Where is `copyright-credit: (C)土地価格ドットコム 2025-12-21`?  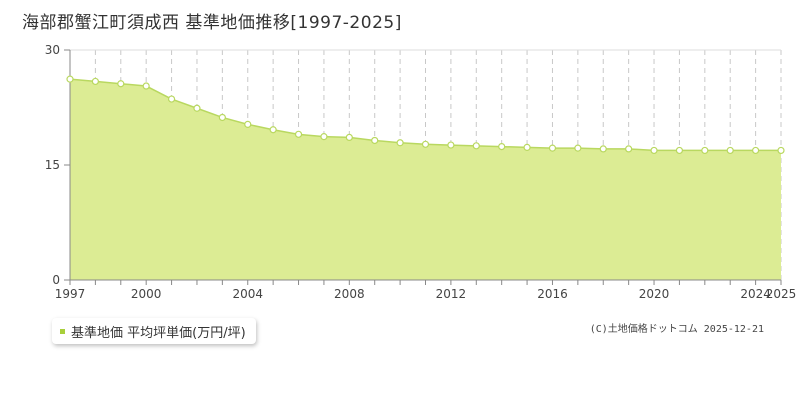 copyright-credit: (C)土地価格ドットコム 2025-12-21 is located at coordinates (676, 329).